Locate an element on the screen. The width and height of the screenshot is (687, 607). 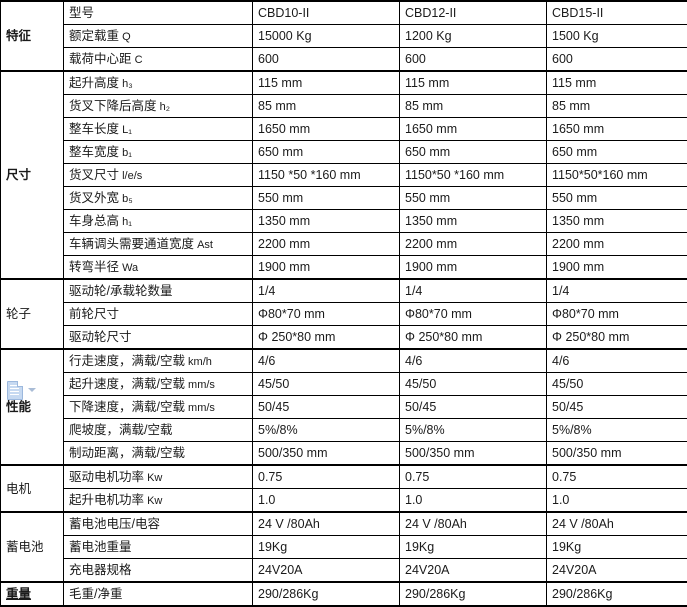
value-cell-model-3: 24 V /80Ah is located at coordinates (617, 524).